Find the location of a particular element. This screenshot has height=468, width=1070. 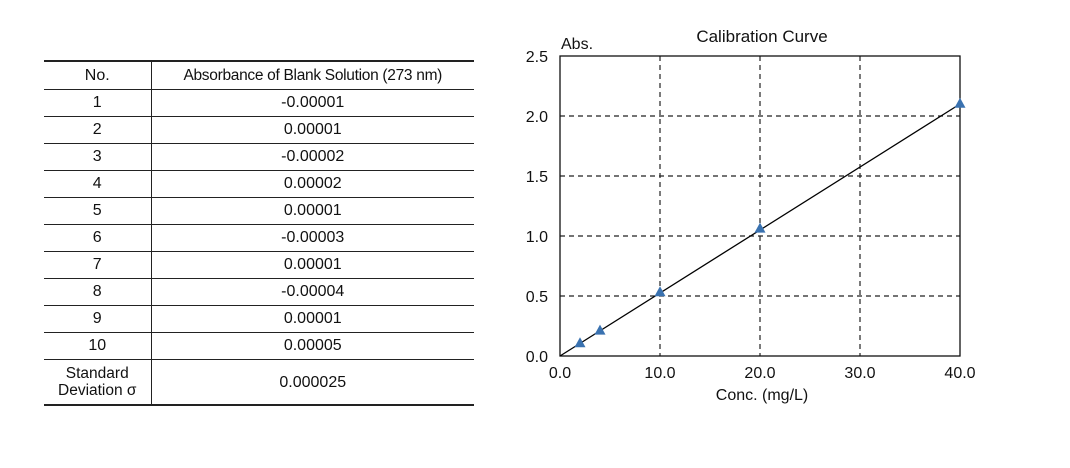

table-row: 9 0.00001 is located at coordinates (259, 319).